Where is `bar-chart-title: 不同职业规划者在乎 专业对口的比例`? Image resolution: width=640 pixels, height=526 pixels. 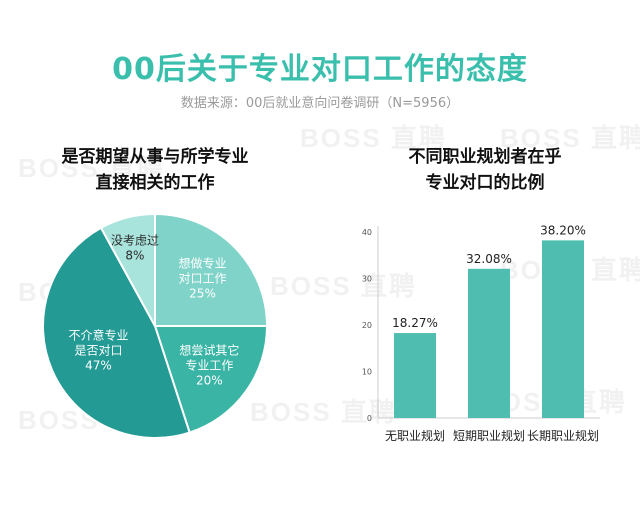 bar-chart-title: 不同职业规划者在乎 专业对口的比例 is located at coordinates (485, 170).